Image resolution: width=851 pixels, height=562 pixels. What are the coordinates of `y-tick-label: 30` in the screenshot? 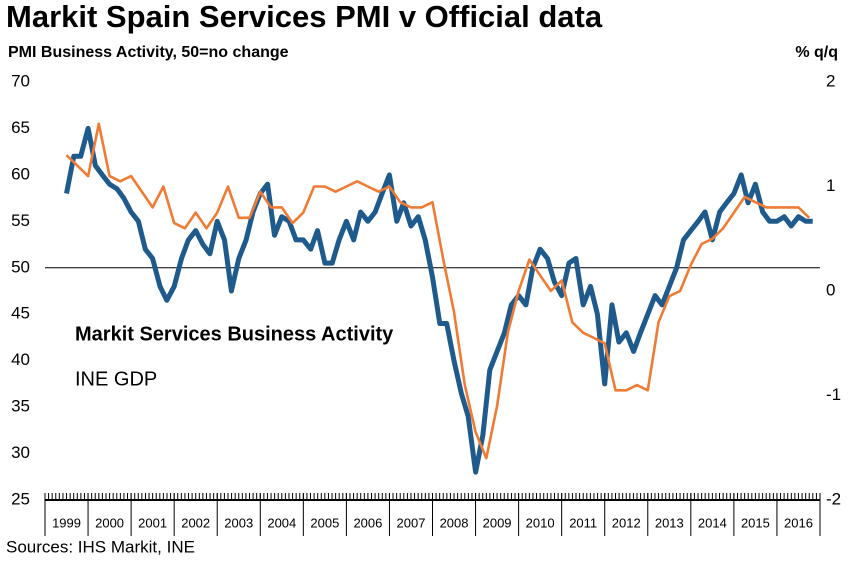 It's located at (20, 452).